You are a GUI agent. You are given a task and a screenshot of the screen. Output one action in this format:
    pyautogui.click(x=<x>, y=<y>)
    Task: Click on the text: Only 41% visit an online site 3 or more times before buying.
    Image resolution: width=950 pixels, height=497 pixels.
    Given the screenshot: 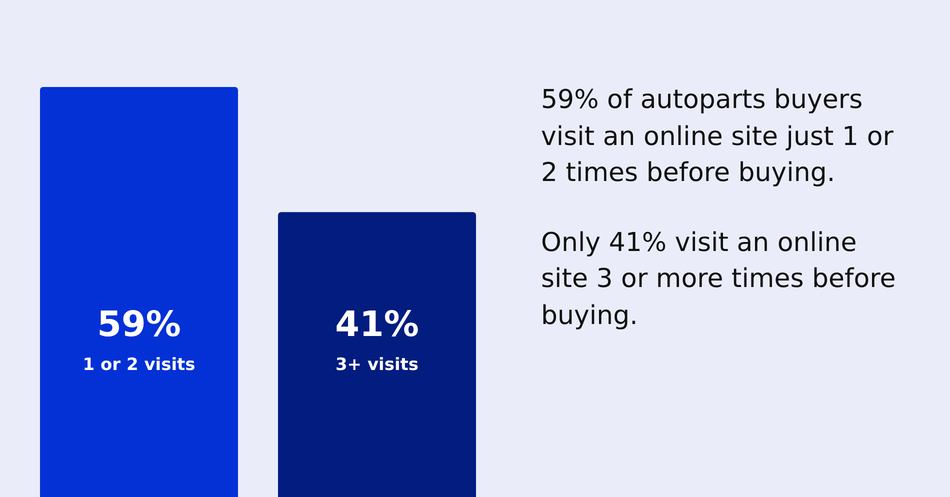 What is the action you would take?
    pyautogui.click(x=719, y=279)
    